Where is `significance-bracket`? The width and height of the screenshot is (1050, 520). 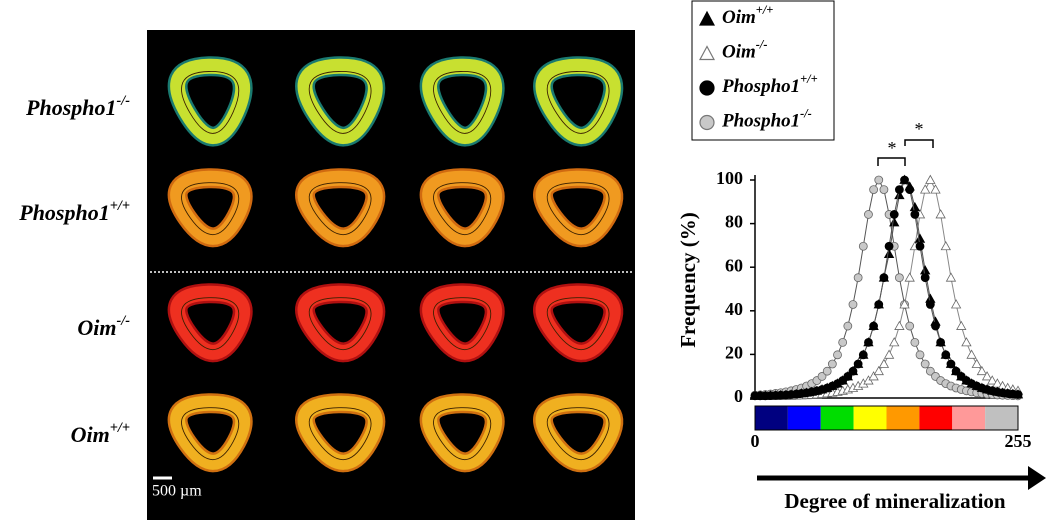
significance-bracket is located at coordinates (905, 152).